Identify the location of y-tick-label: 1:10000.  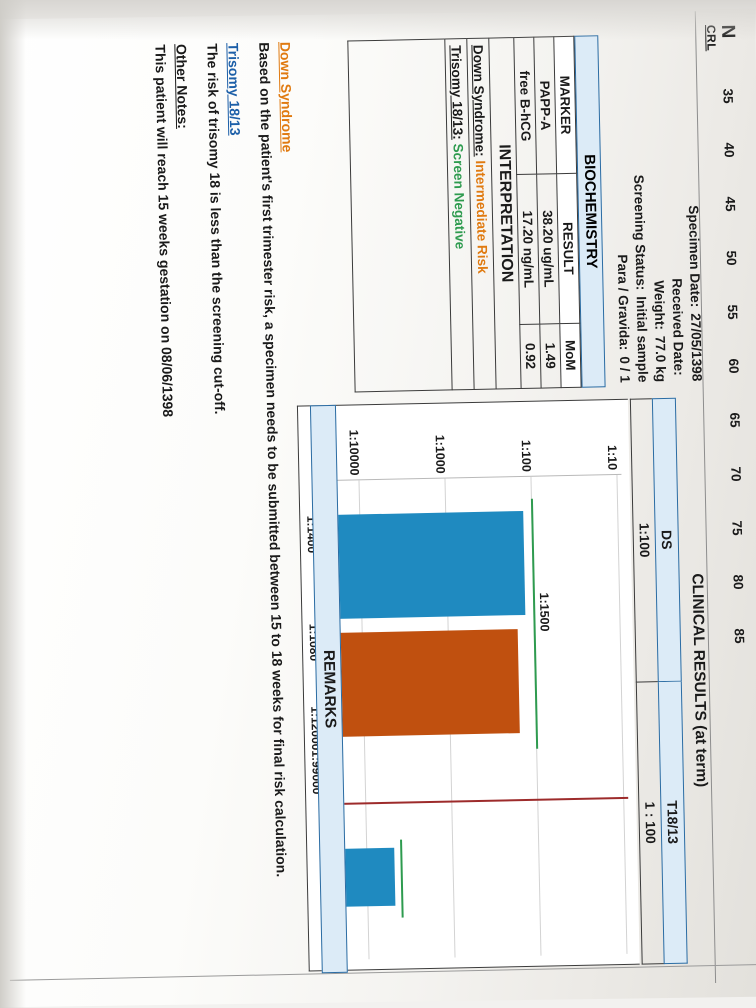
(354, 452).